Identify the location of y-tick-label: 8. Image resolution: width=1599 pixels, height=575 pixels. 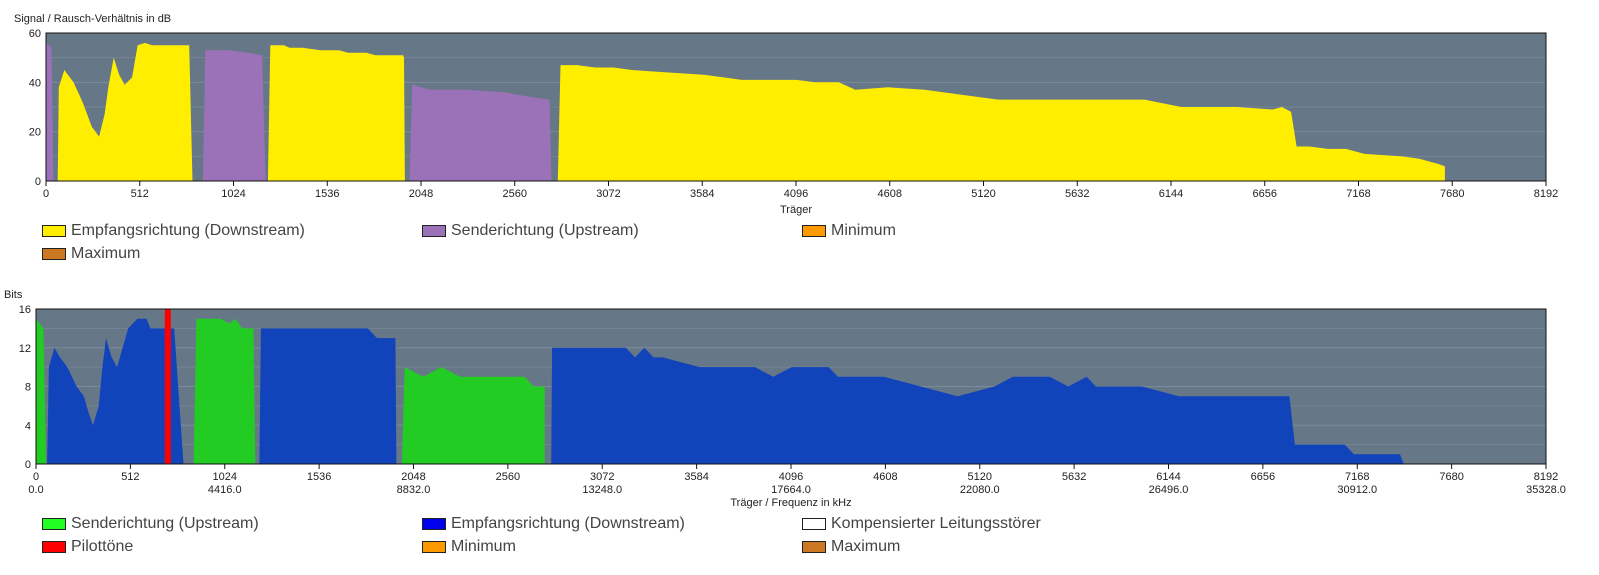
(28, 388).